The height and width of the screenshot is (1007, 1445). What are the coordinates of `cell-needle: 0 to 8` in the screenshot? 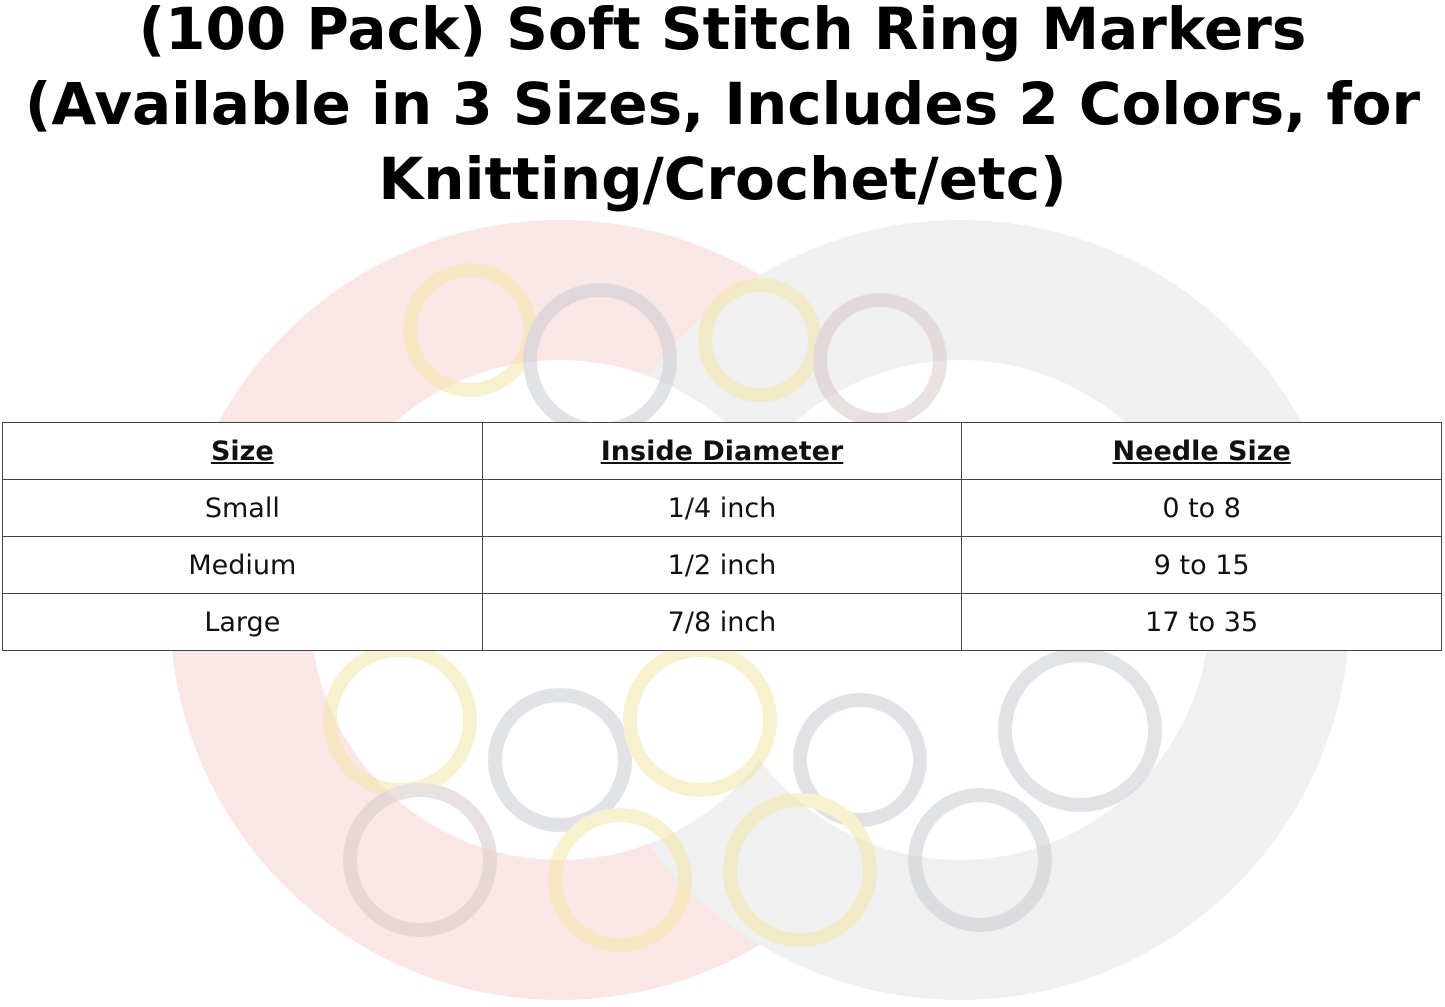 It's located at (1201, 508).